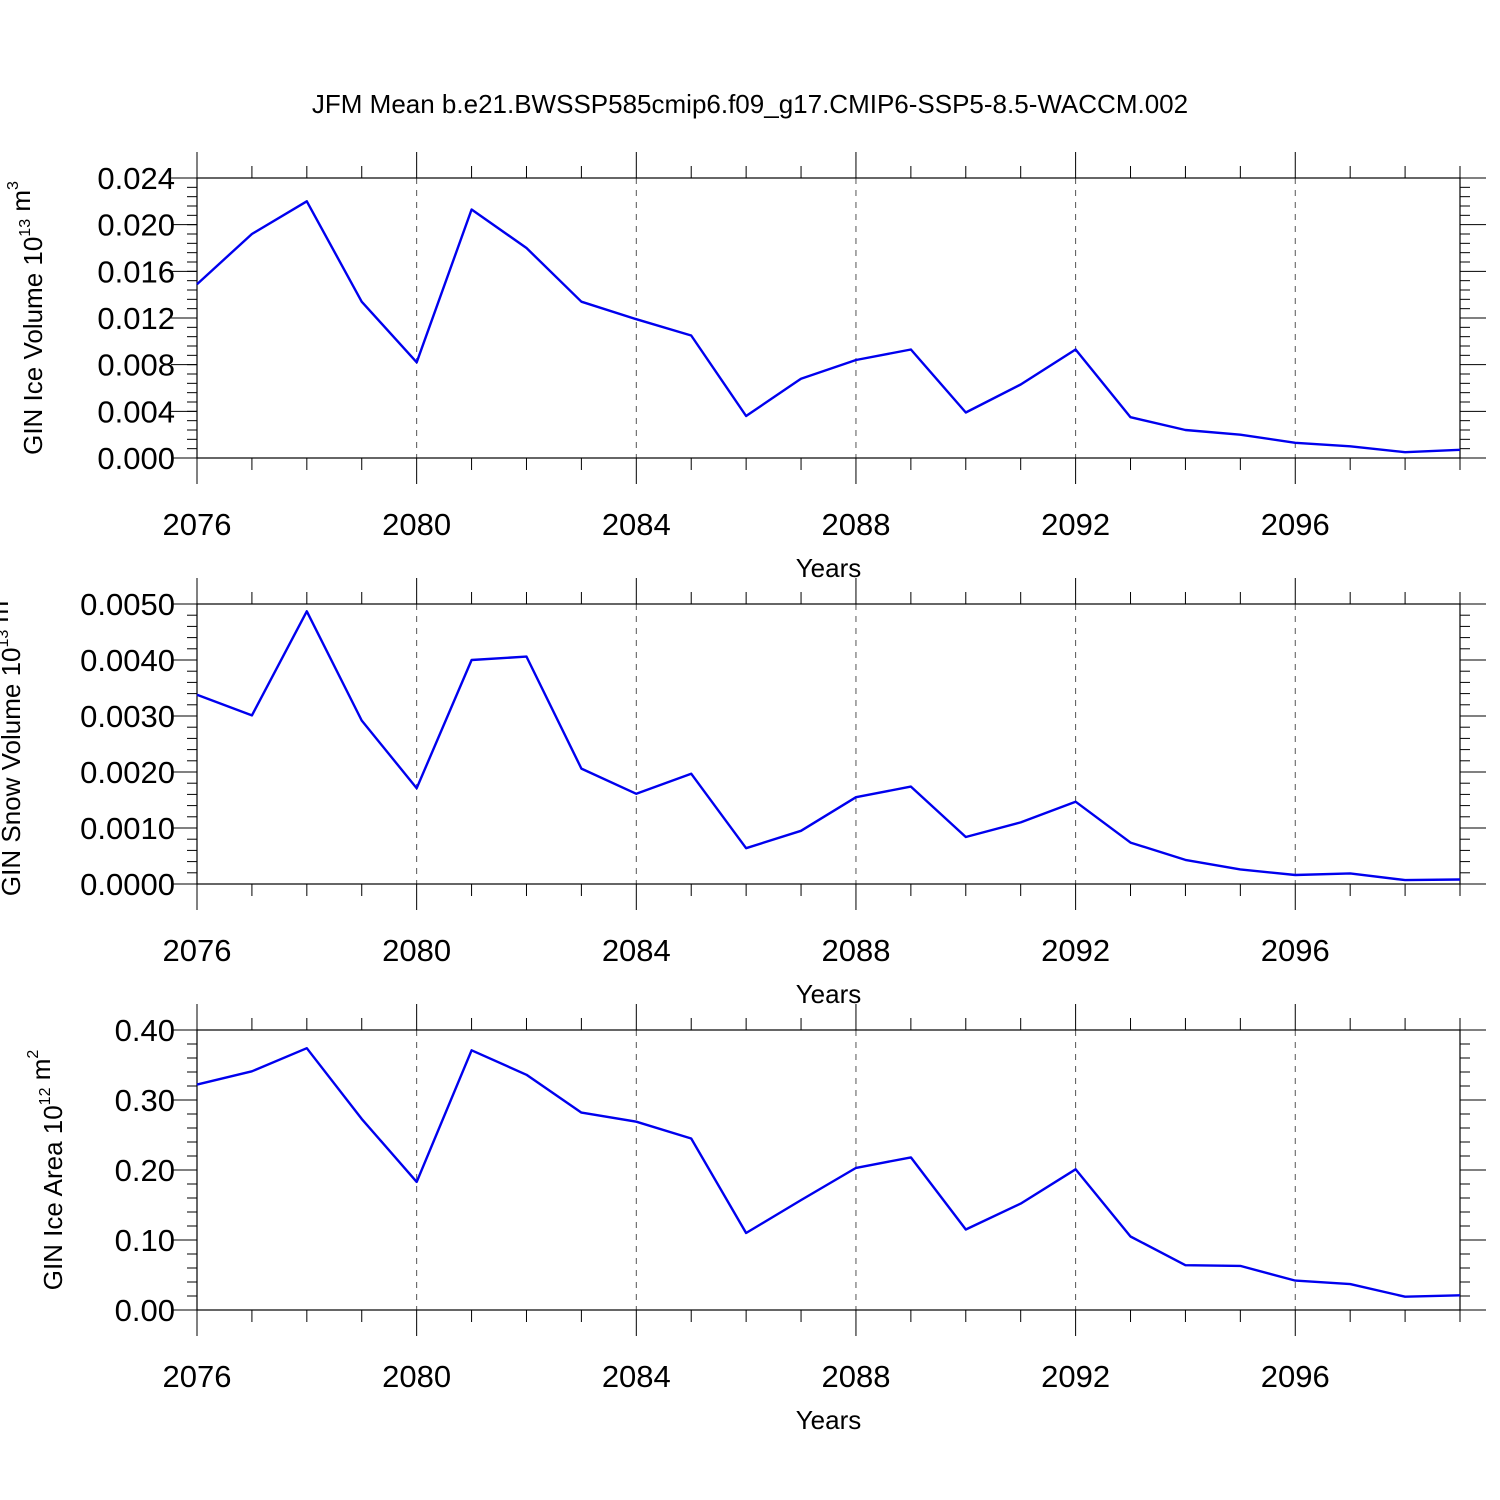 The image size is (1500, 1500). Describe the element at coordinates (127, 604) in the screenshot. I see `y-tick-label: 0.0050` at that location.